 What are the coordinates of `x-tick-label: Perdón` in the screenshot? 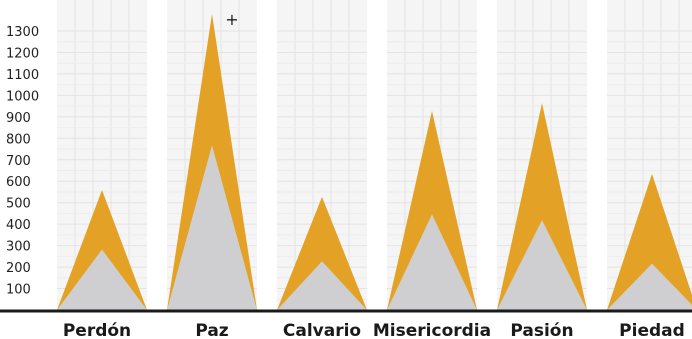 It's located at (97, 330).